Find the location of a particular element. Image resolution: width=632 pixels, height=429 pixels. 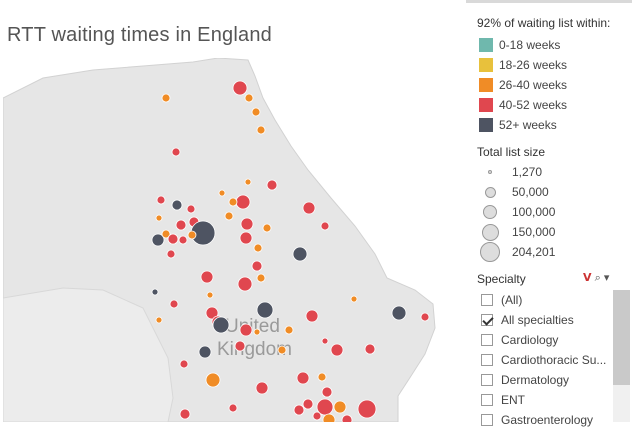

specialty-option: All specialties is located at coordinates (527, 320).